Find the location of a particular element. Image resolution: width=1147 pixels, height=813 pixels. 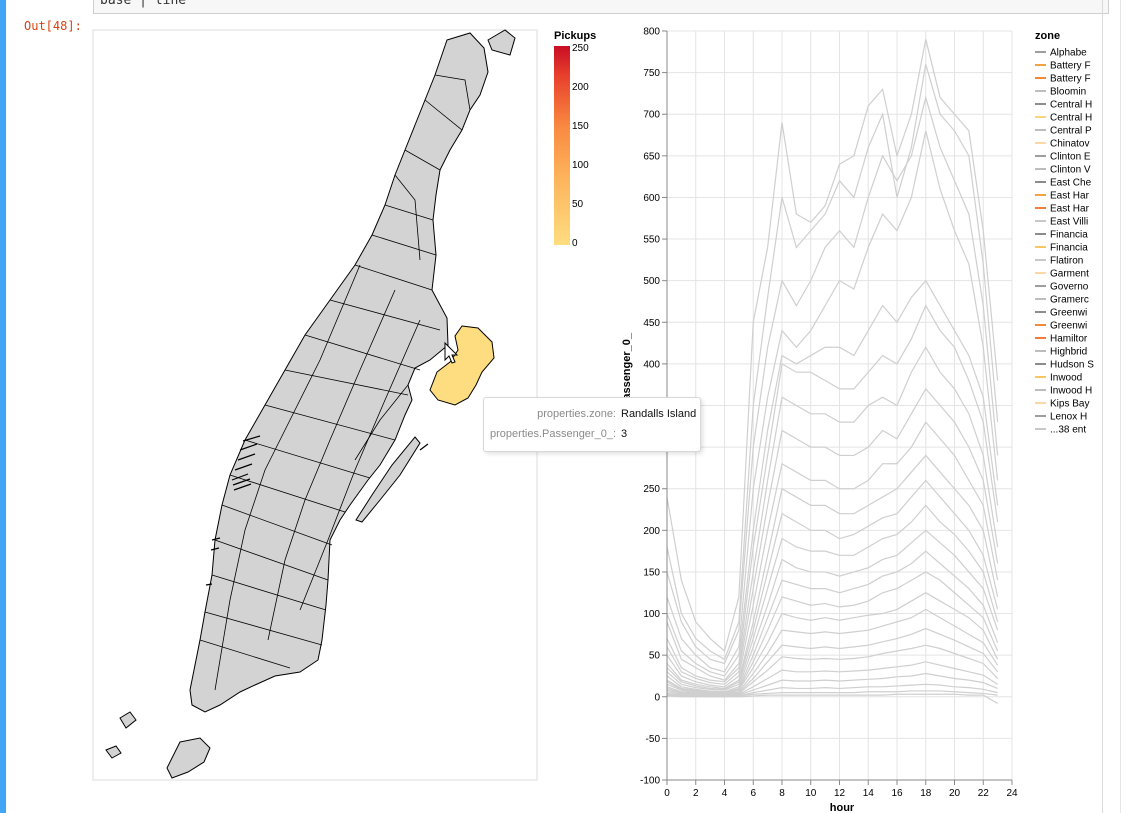

zone-legend-label: Hudson S is located at coordinates (1072, 365).